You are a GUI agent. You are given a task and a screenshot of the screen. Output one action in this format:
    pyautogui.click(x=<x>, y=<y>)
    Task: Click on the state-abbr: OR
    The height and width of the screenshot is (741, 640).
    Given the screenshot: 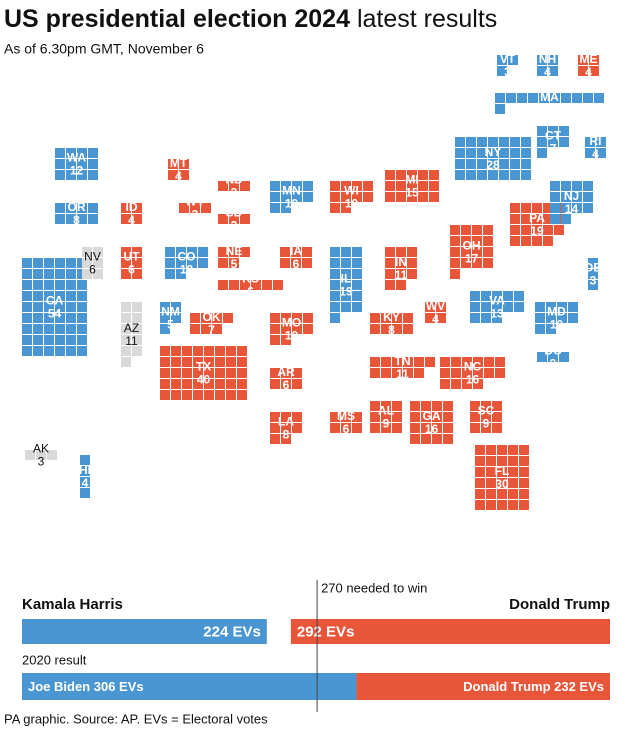 What is the action you would take?
    pyautogui.click(x=77, y=207)
    